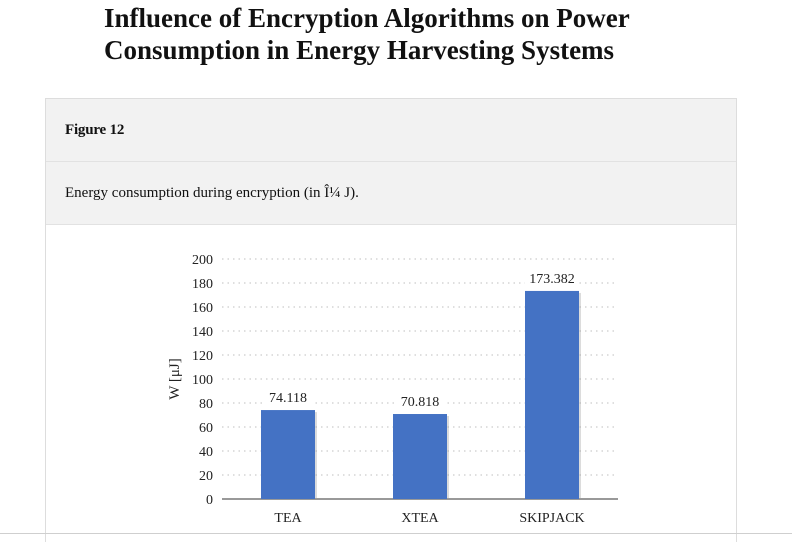 The height and width of the screenshot is (547, 792). Describe the element at coordinates (175, 379) in the screenshot. I see `y-axis-label: W [μJ]` at that location.